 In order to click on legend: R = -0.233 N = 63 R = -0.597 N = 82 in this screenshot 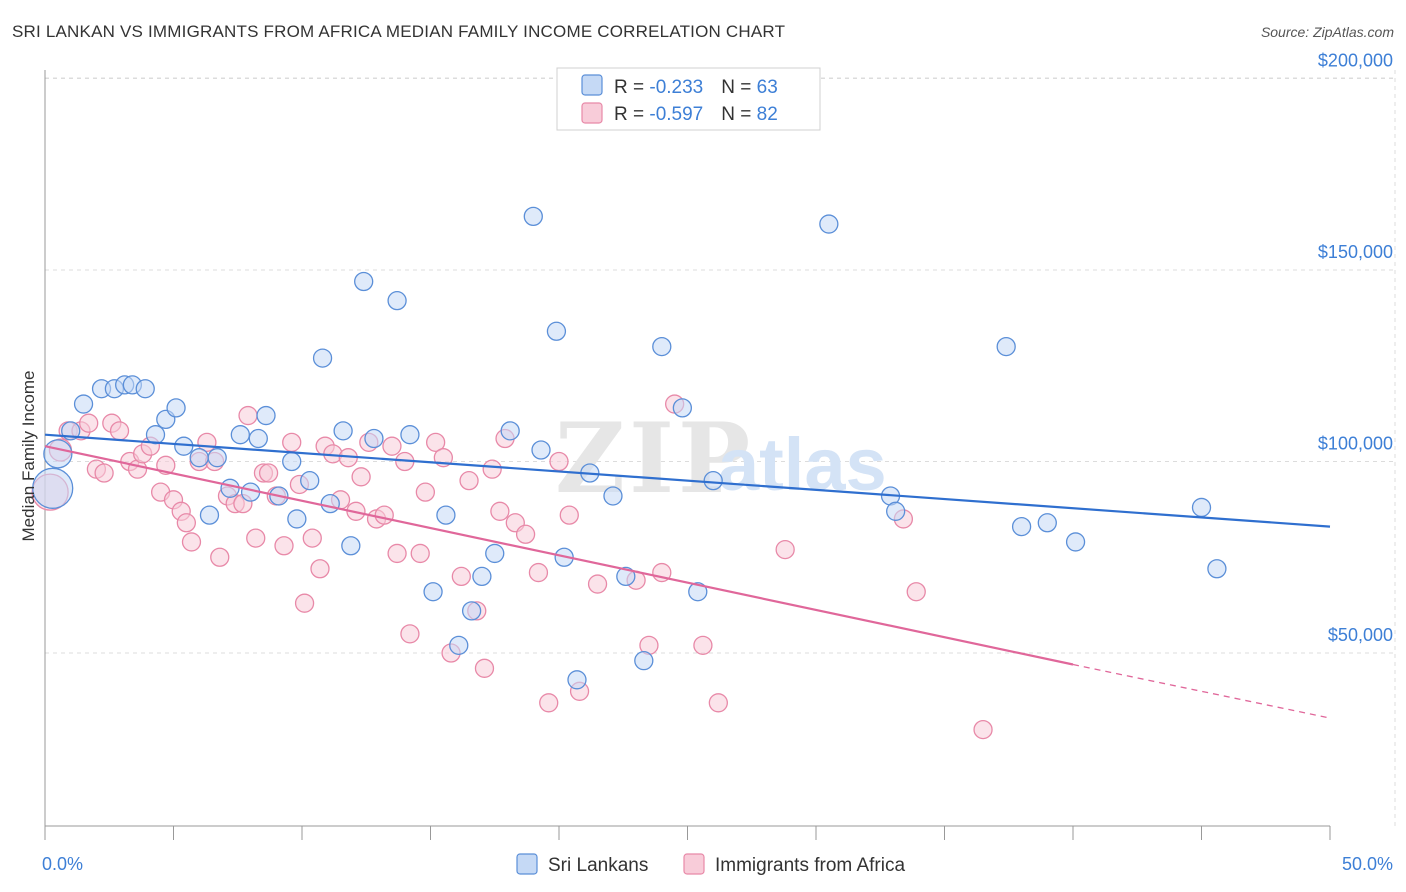, I will do `click(688, 99)`.